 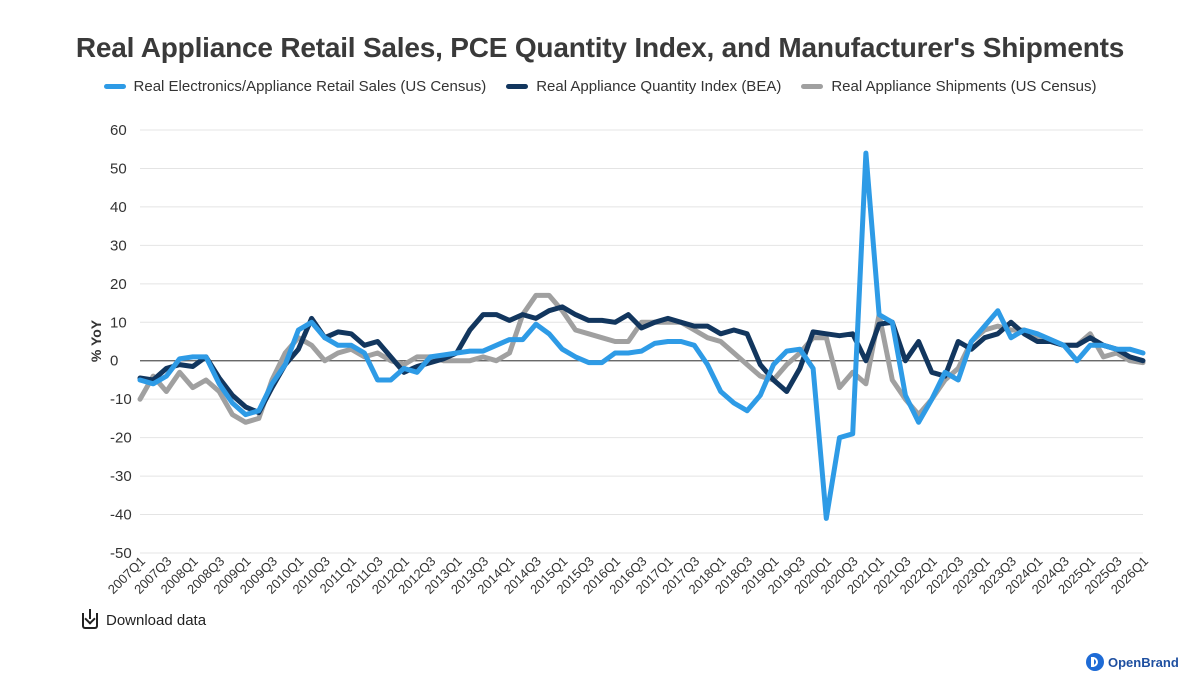 I want to click on y-tick-label: 60, so click(x=118, y=130).